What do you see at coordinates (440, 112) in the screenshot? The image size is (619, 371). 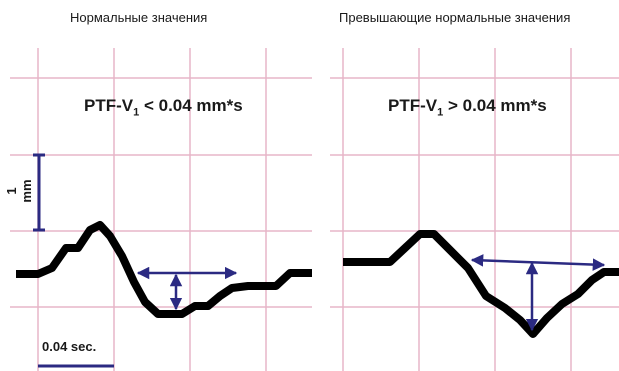 I see `formula-abnormal-subscript: 1` at bounding box center [440, 112].